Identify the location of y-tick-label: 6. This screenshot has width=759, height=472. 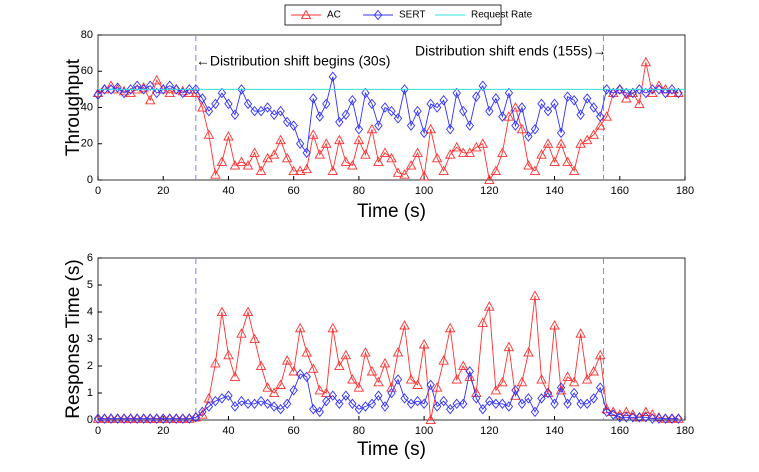
(90, 258).